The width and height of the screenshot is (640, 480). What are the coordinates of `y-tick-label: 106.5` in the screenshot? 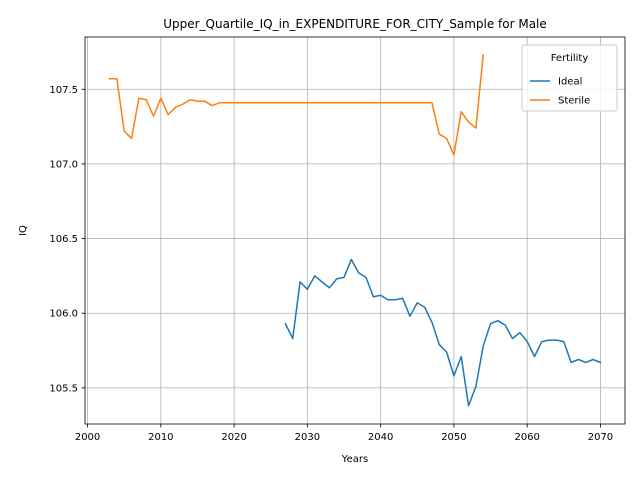 It's located at (63, 239).